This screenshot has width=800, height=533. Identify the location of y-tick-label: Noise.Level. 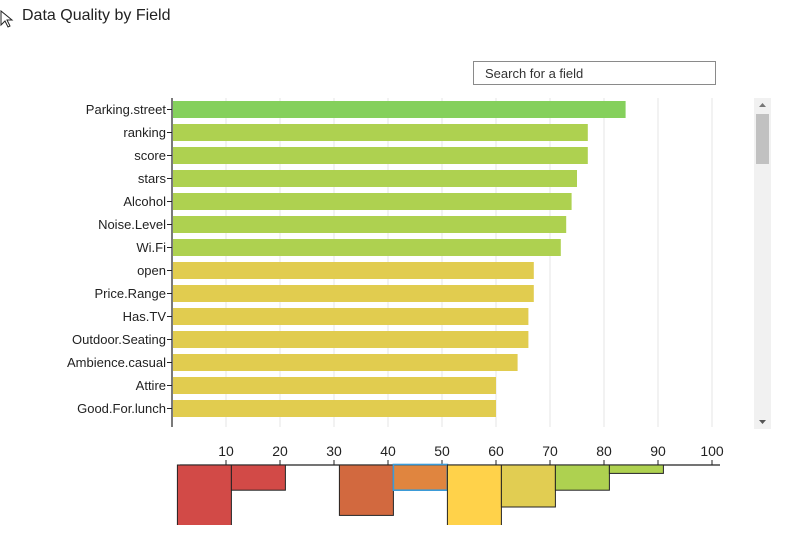
(132, 224).